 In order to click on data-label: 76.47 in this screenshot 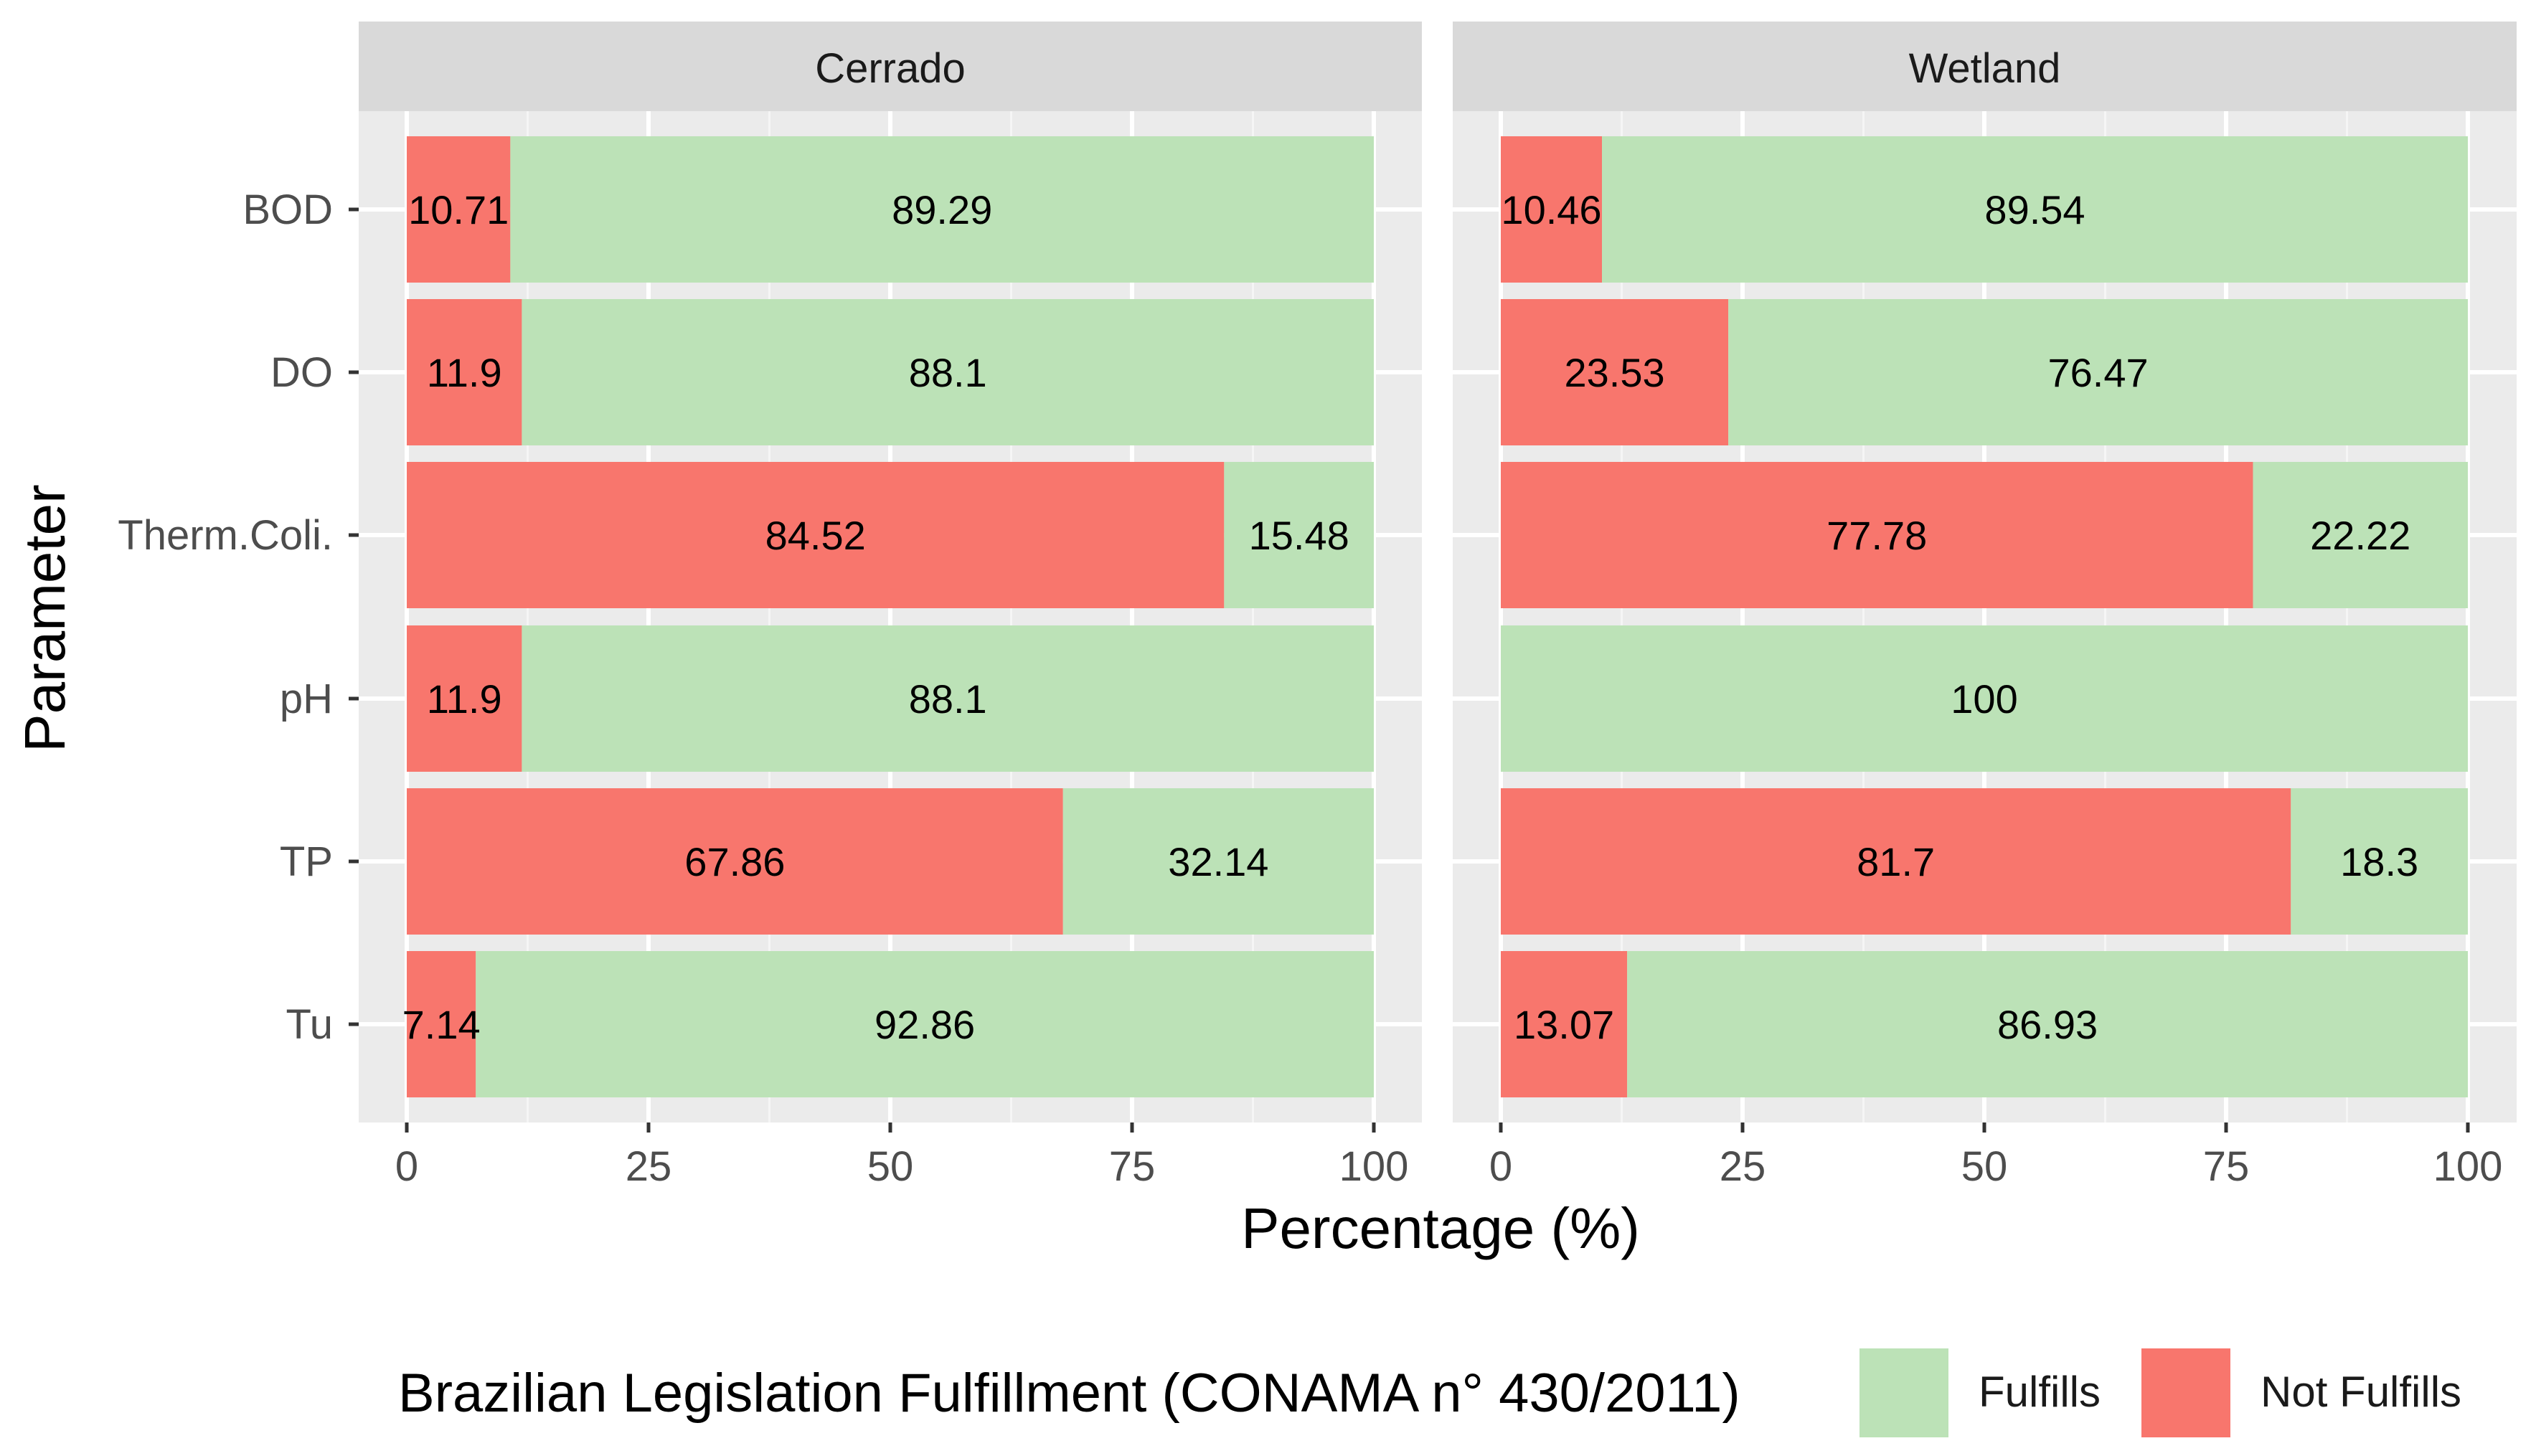, I will do `click(2099, 372)`.